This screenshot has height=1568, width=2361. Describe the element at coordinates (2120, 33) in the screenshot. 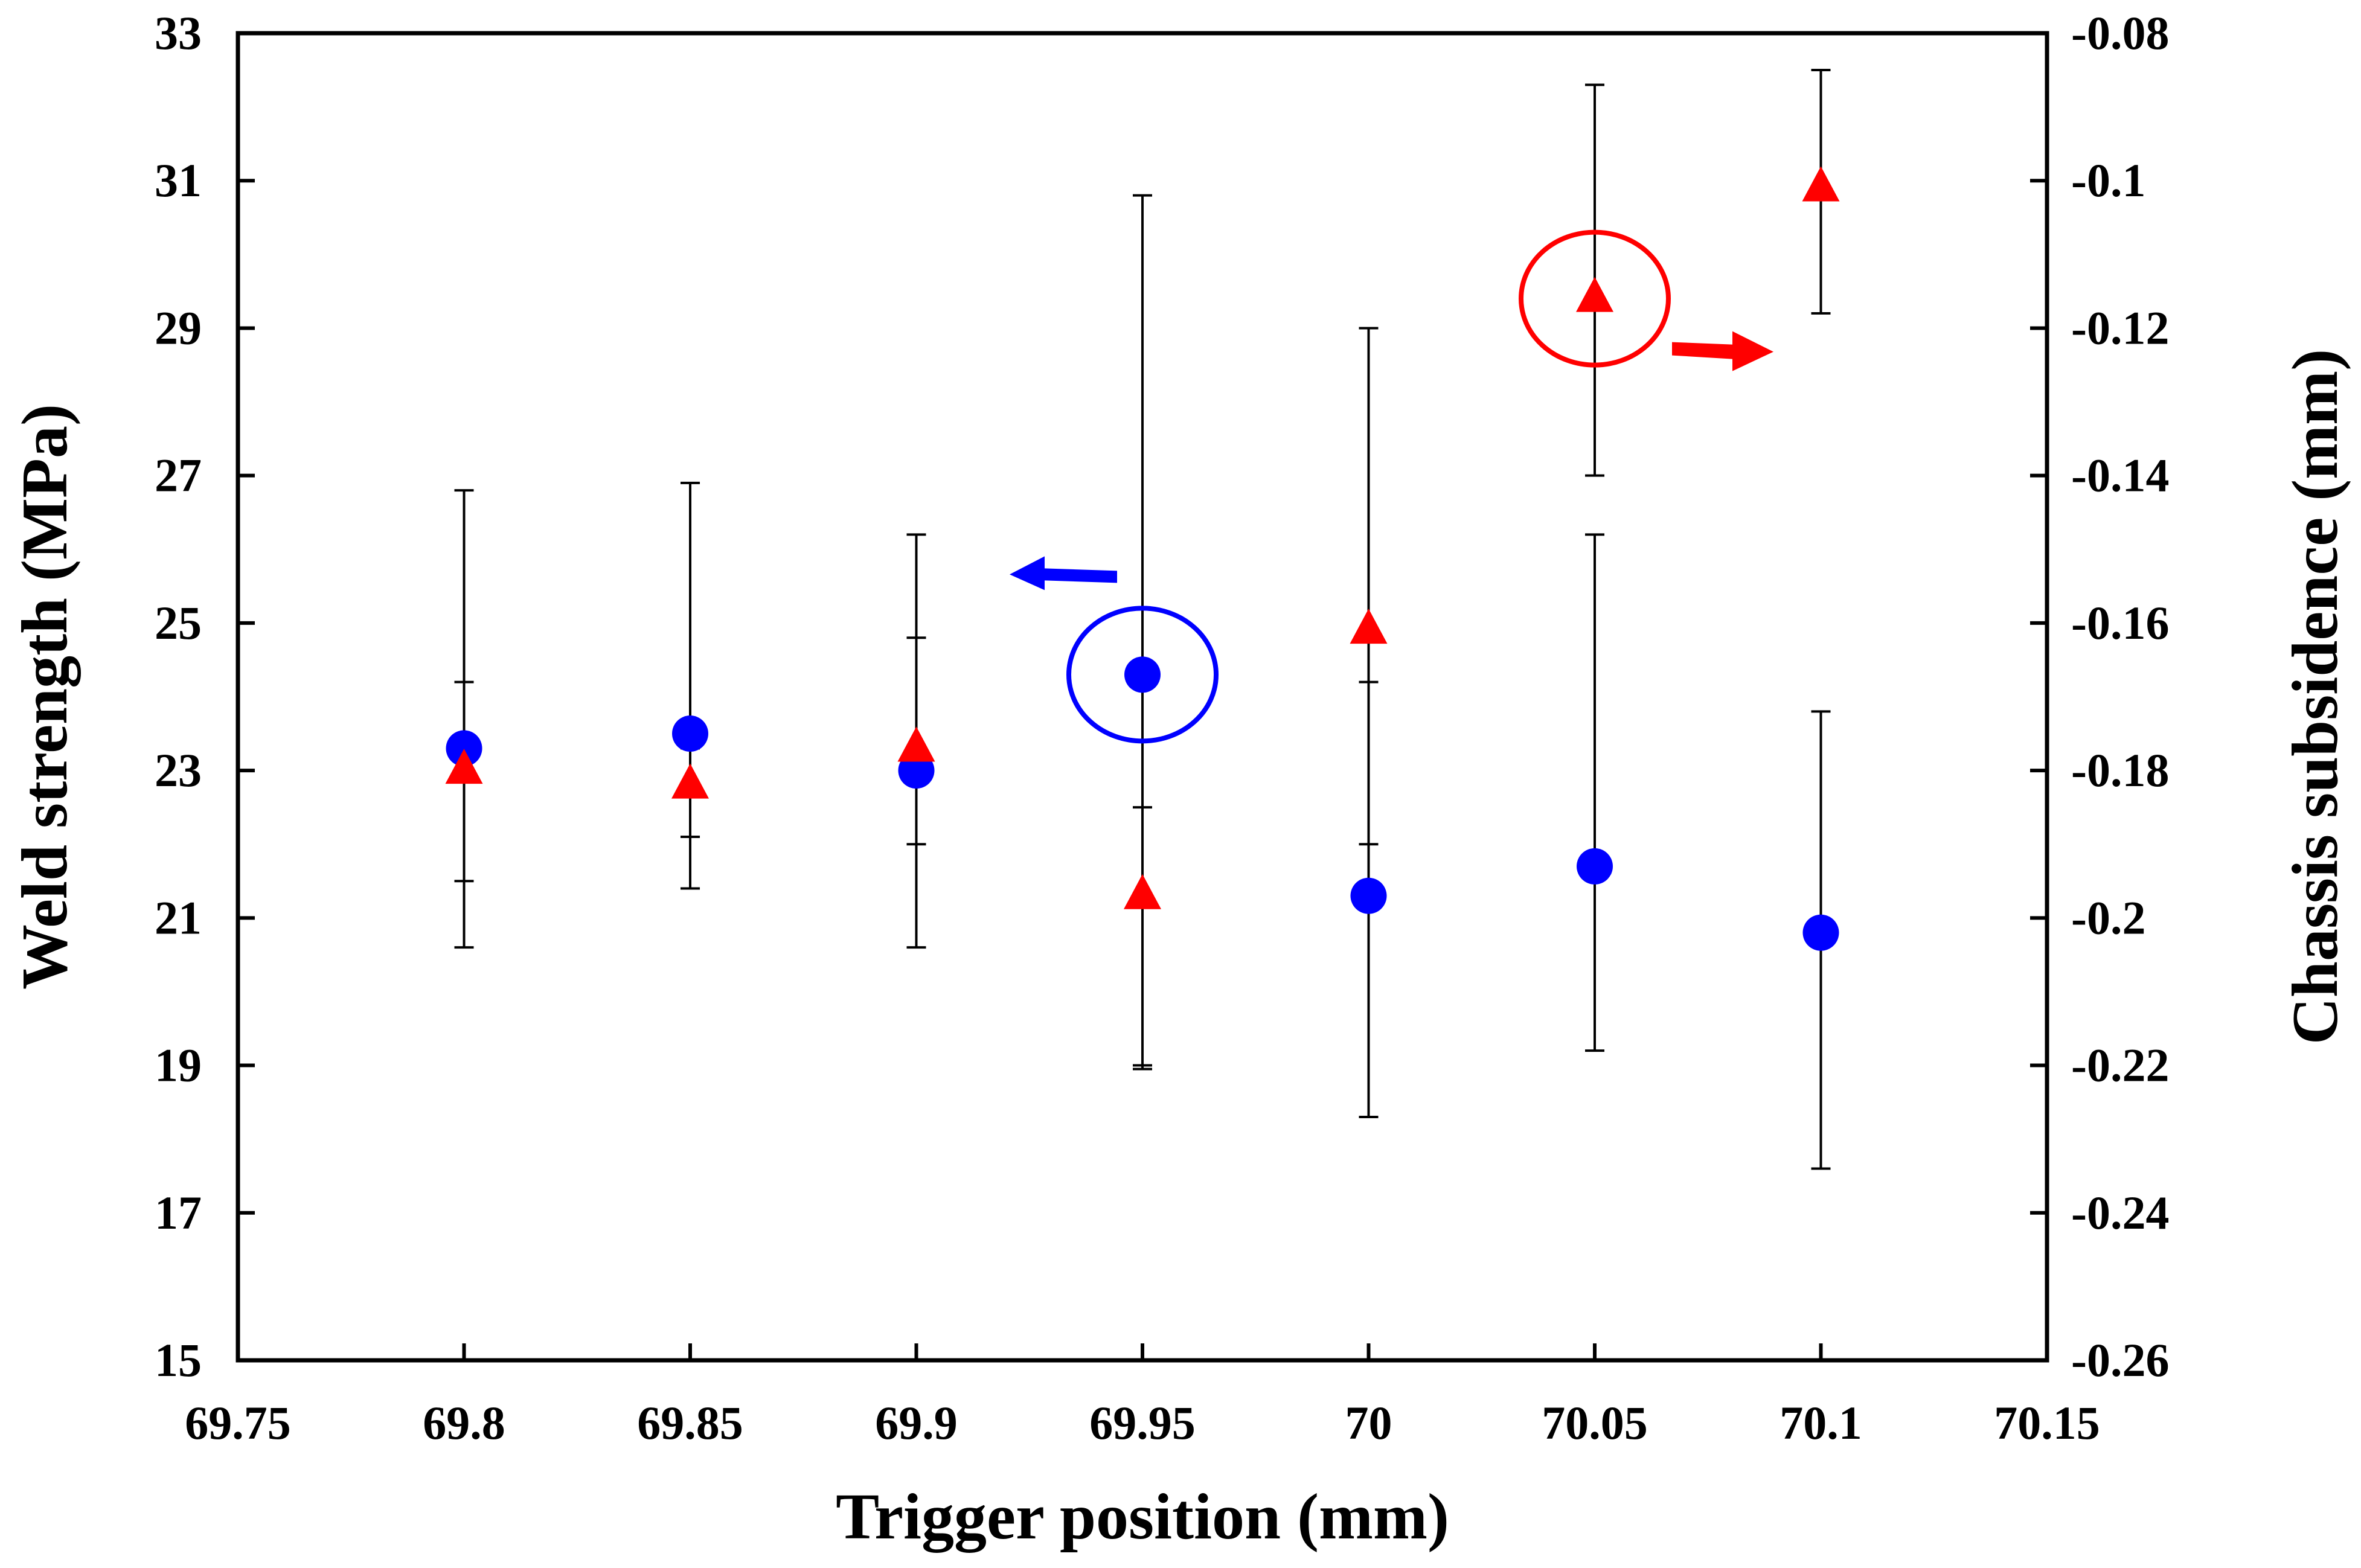

I see `y-right-tick-label: -0.08` at that location.